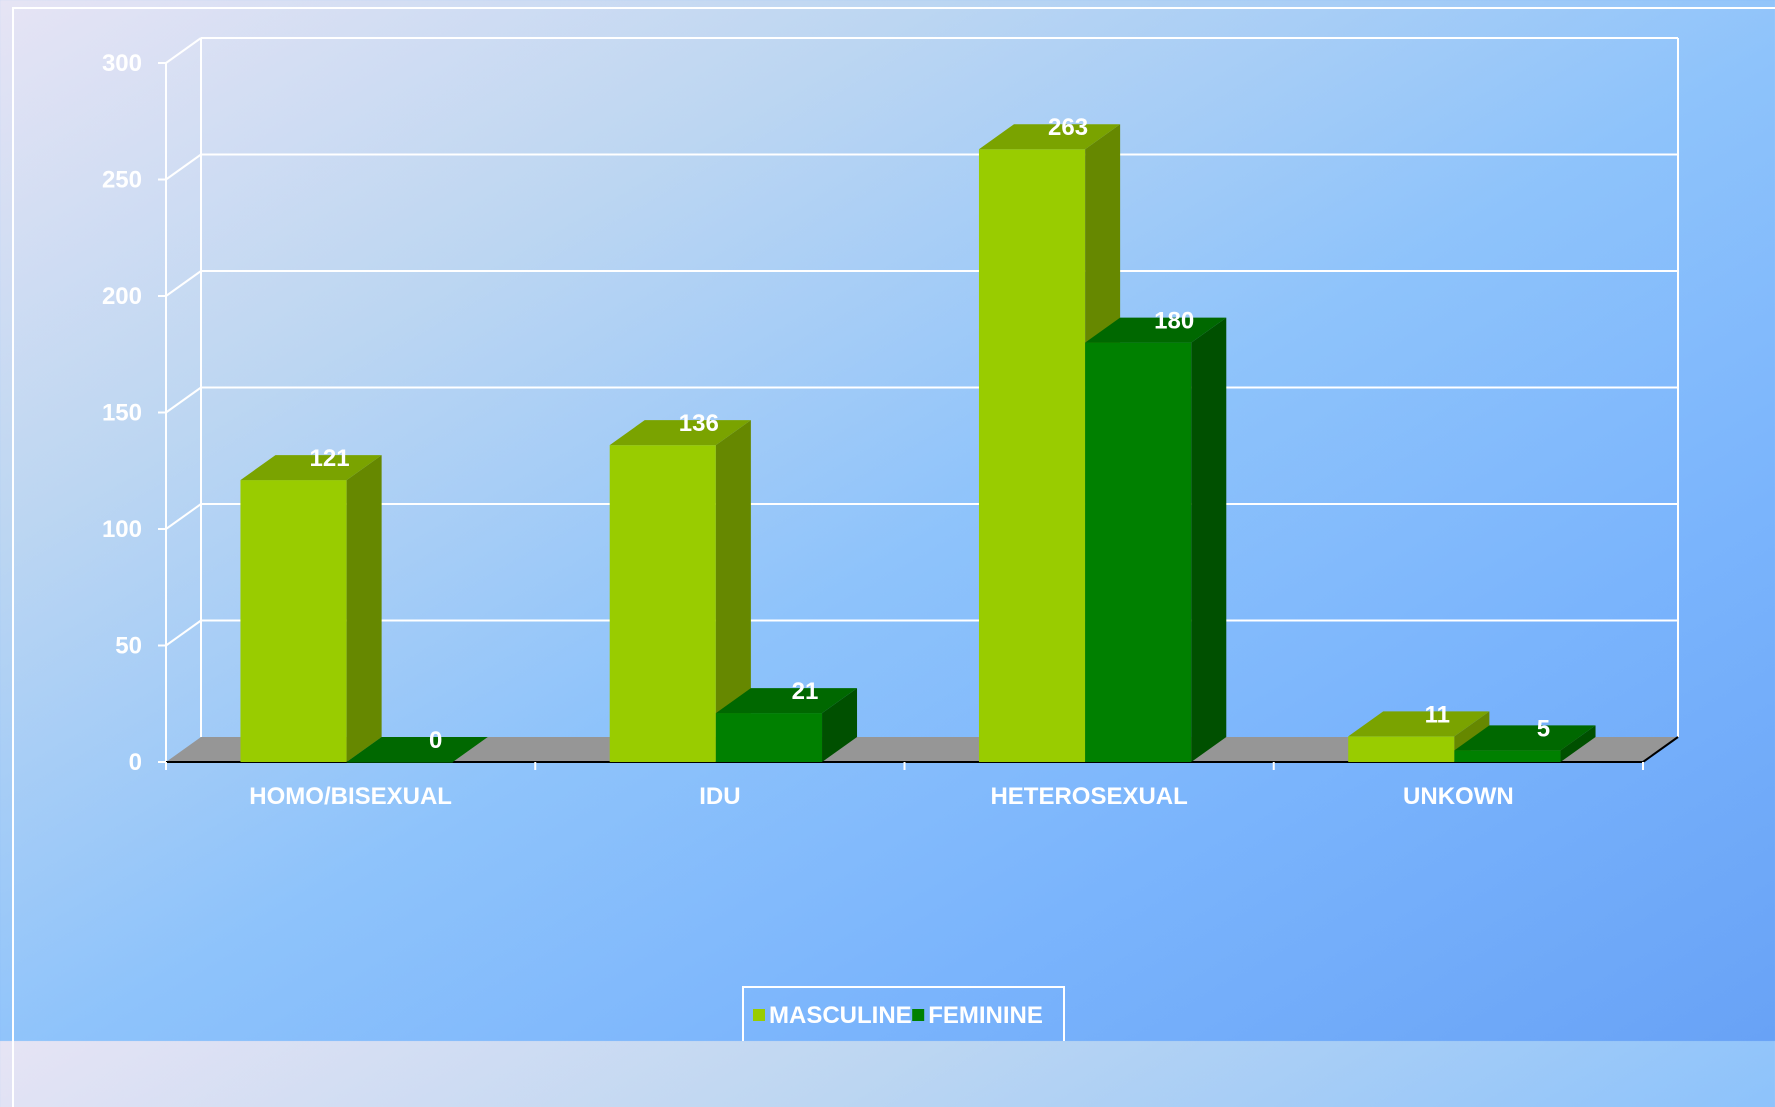  I want to click on y-tick-label-150: 150, so click(122, 413).